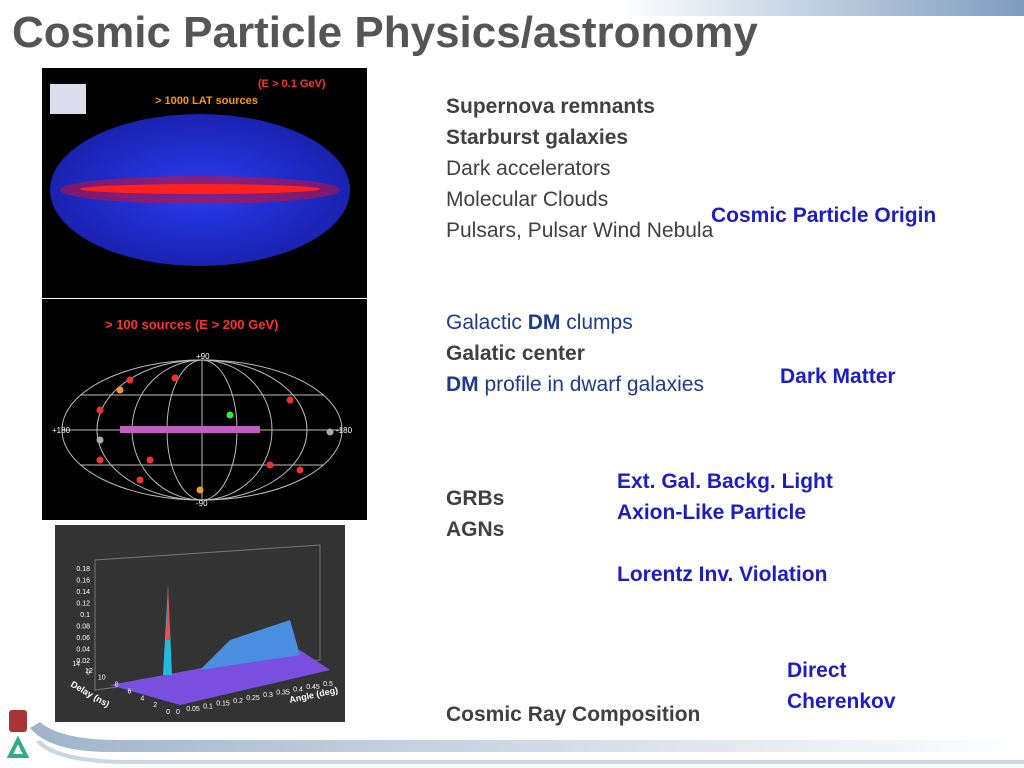 The image size is (1024, 768). What do you see at coordinates (83, 569) in the screenshot?
I see `plot-y-tick: 0.18` at bounding box center [83, 569].